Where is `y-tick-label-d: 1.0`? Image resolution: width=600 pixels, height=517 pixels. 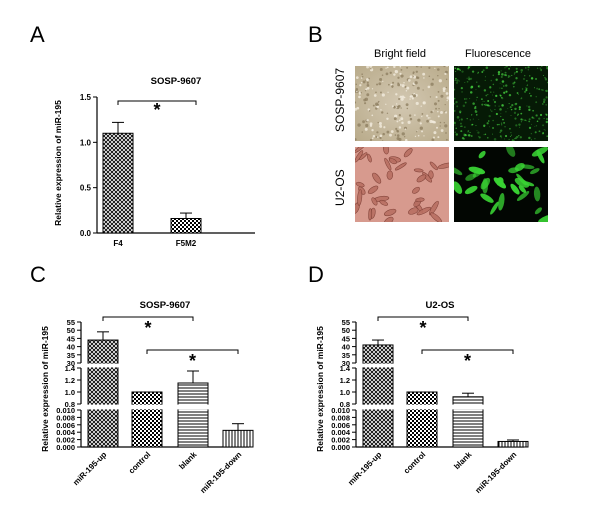
y-tick-label-d: 1.0 is located at coordinates (345, 392).